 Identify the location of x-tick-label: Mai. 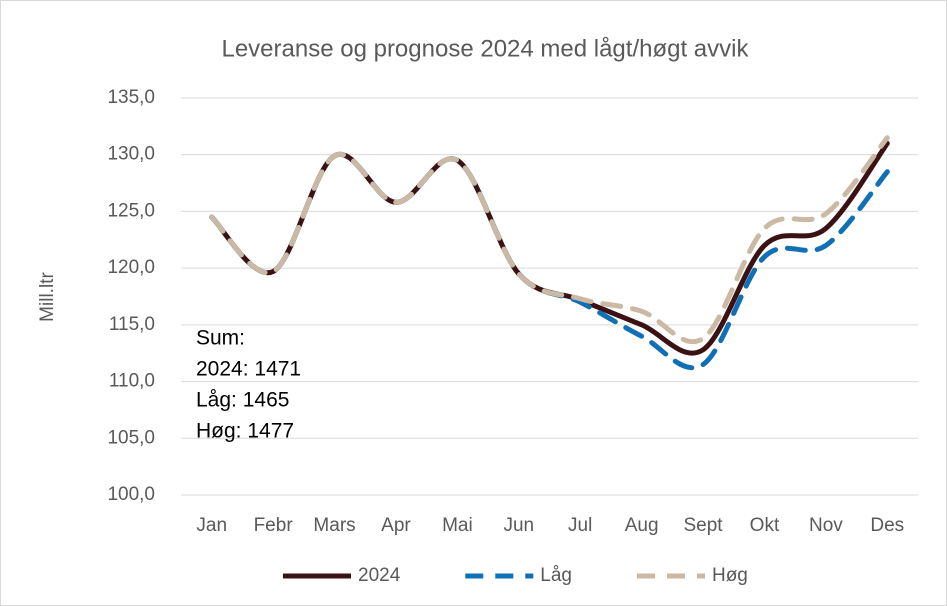
(457, 525).